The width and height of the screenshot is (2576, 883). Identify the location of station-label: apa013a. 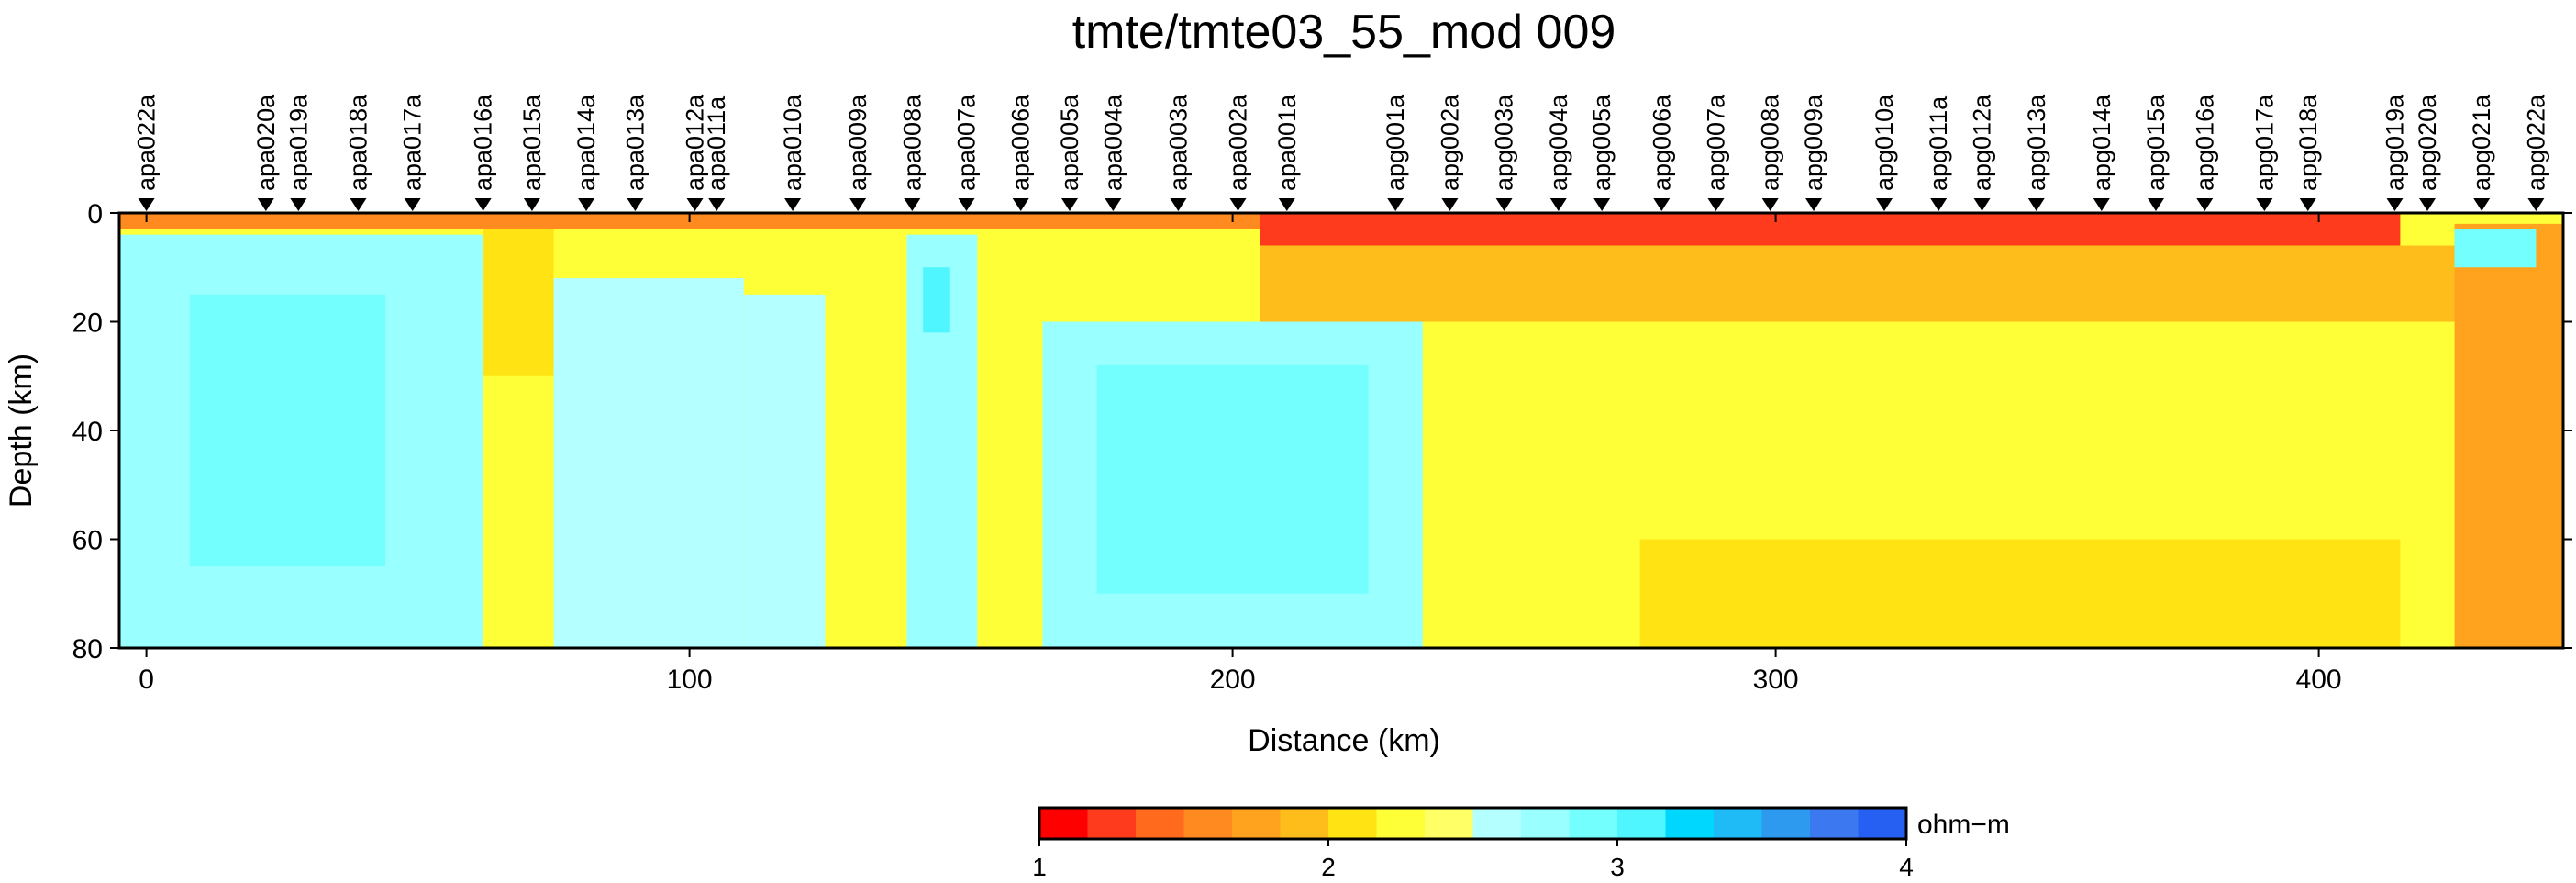
(635, 142).